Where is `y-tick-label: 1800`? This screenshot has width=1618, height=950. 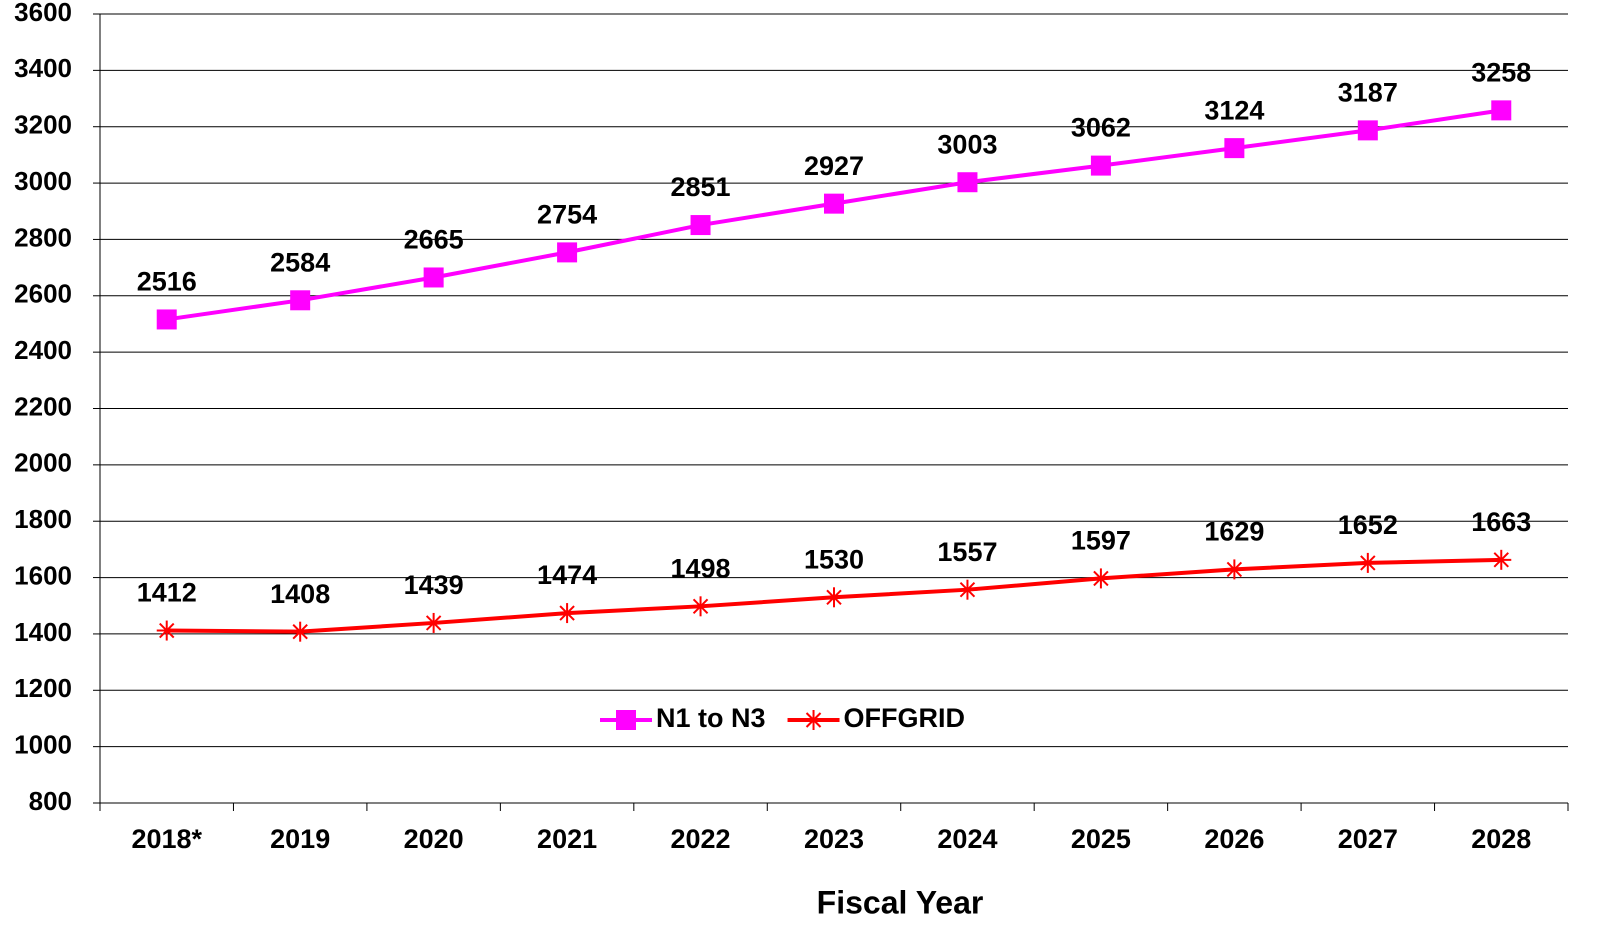
y-tick-label: 1800 is located at coordinates (43, 519).